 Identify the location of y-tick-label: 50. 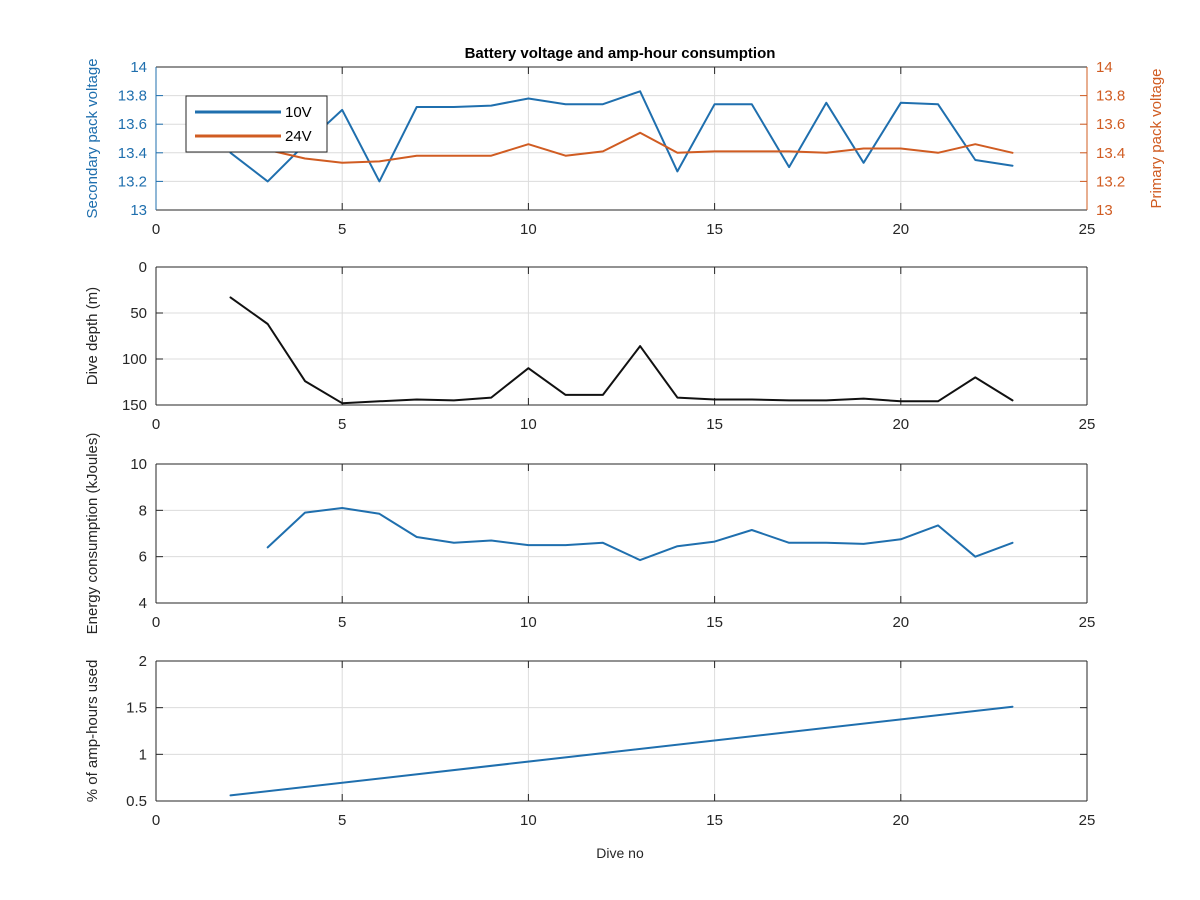
(138, 313).